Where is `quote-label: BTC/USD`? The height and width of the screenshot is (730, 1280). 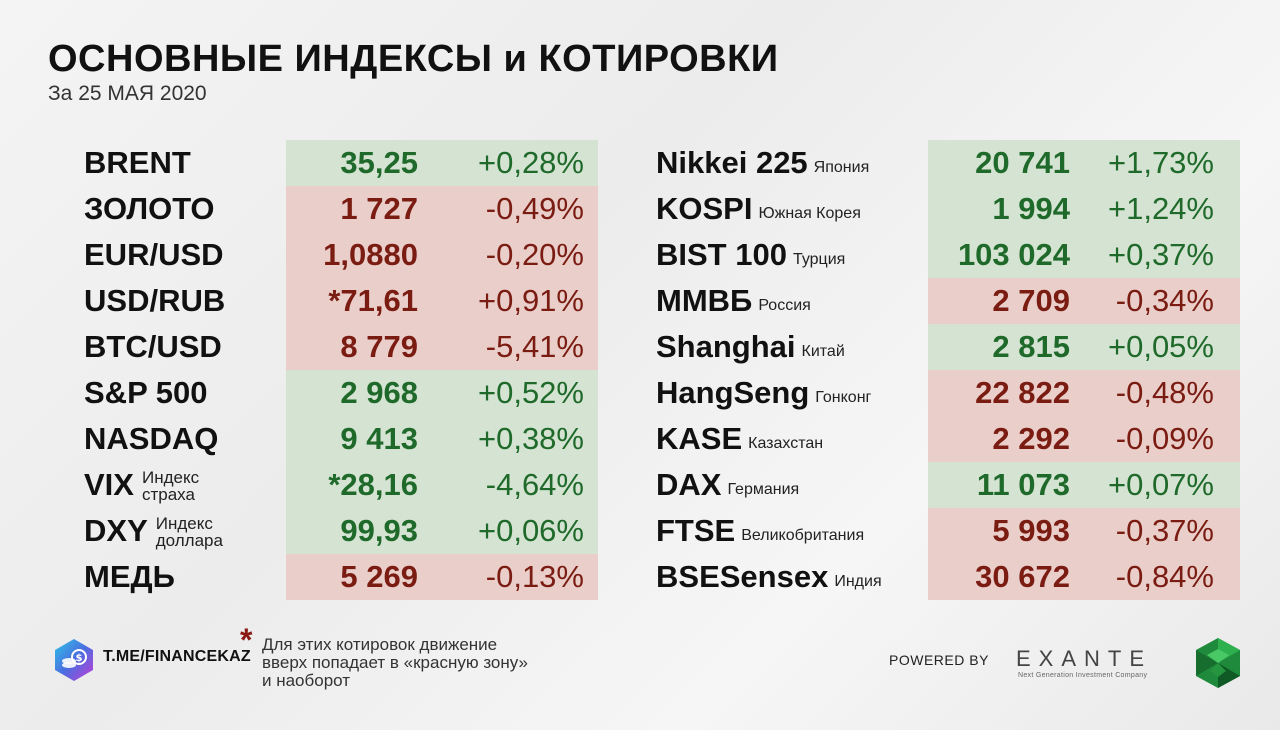
quote-label: BTC/USD is located at coordinates (153, 346).